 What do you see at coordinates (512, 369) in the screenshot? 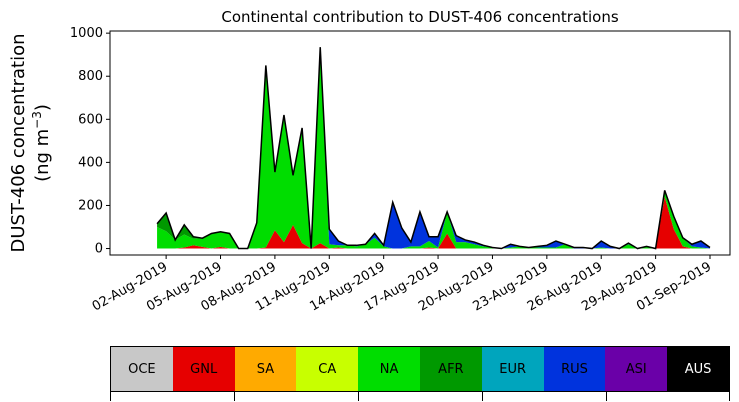
I see `legend-eur: EUR` at bounding box center [512, 369].